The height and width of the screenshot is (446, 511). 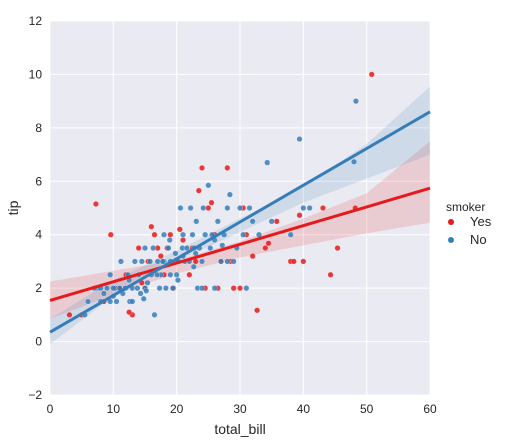 What do you see at coordinates (367, 409) in the screenshot?
I see `x-tick-label: 50` at bounding box center [367, 409].